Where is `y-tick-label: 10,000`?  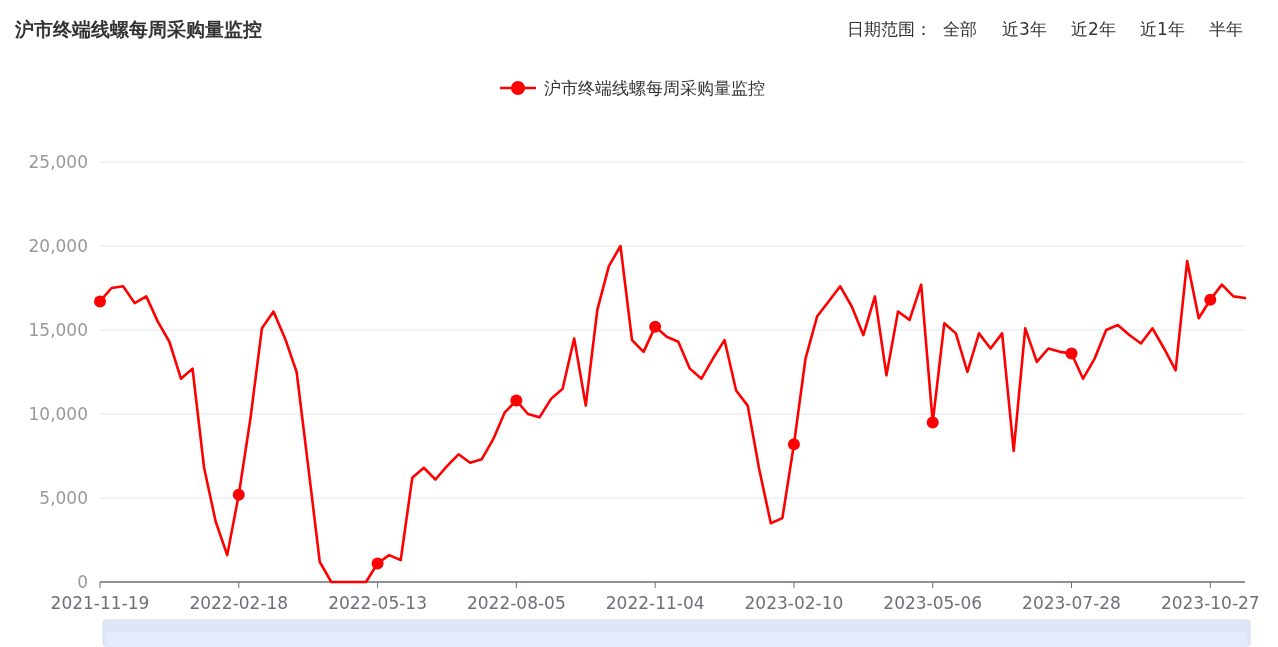 y-tick-label: 10,000 is located at coordinates (58, 413).